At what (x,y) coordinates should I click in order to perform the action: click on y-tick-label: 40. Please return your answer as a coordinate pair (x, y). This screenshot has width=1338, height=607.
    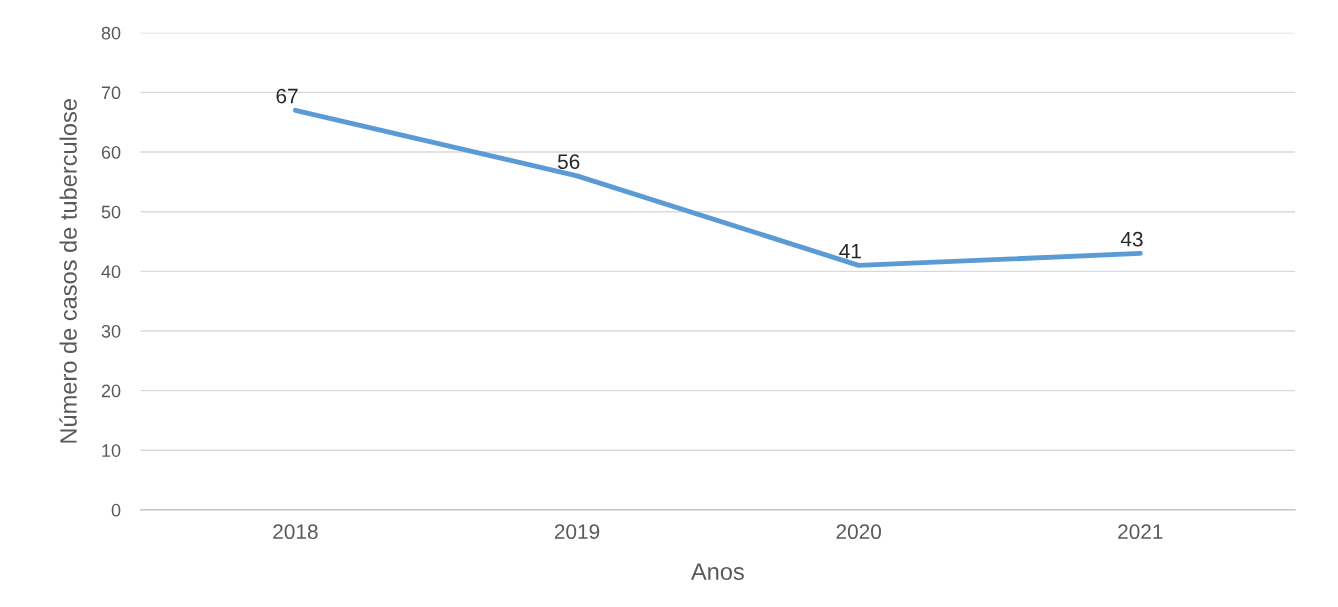
    Looking at the image, I should click on (111, 272).